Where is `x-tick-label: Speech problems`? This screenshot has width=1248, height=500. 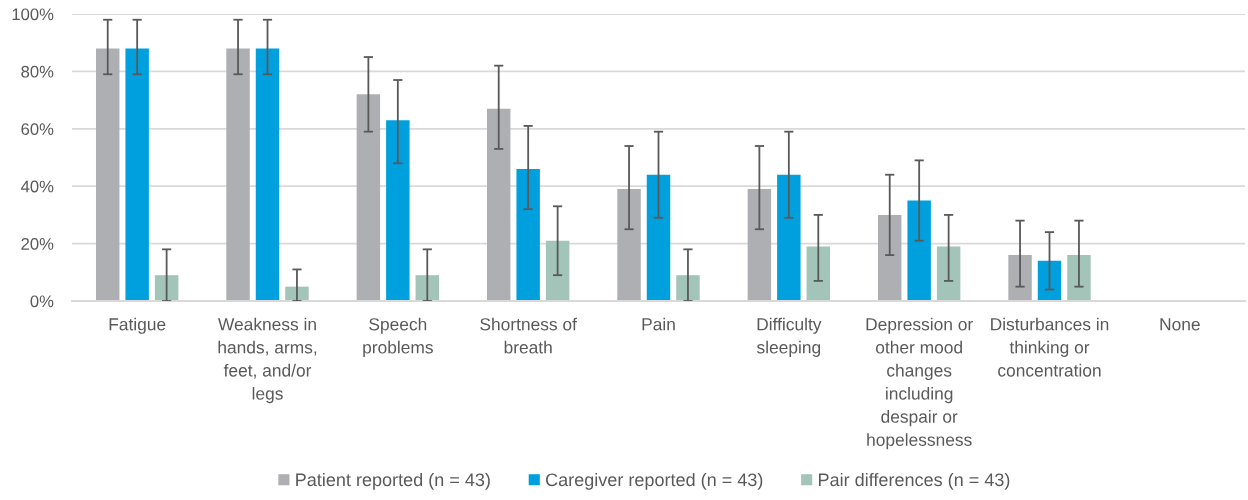
x-tick-label: Speech problems is located at coordinates (398, 337).